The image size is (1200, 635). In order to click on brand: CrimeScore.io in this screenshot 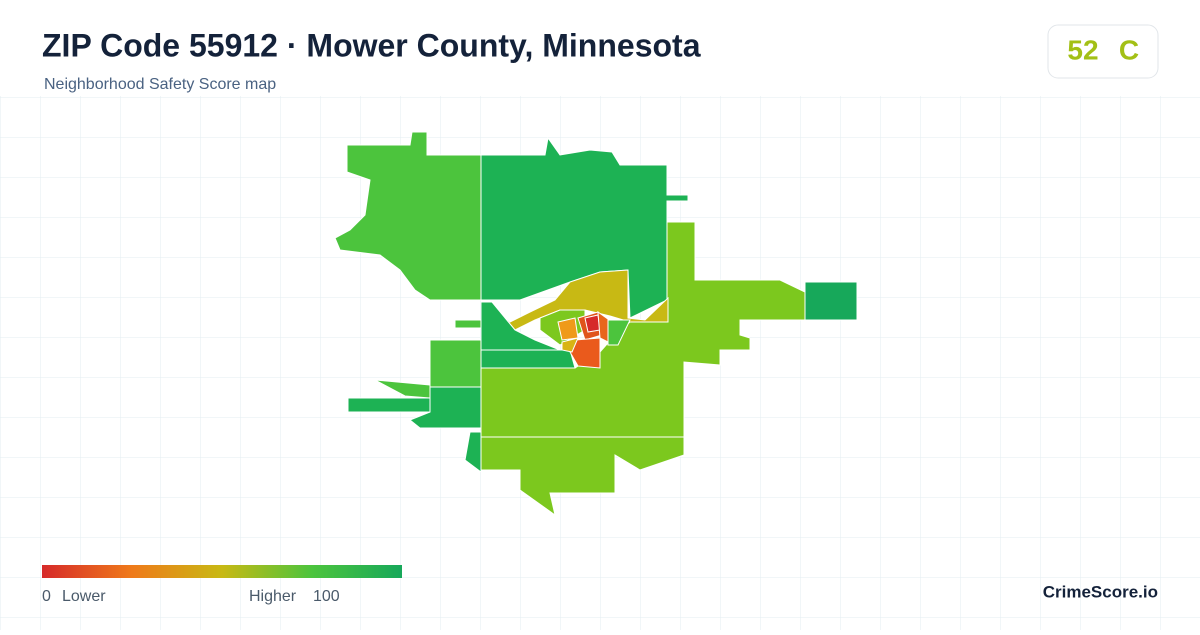, I will do `click(1100, 591)`.